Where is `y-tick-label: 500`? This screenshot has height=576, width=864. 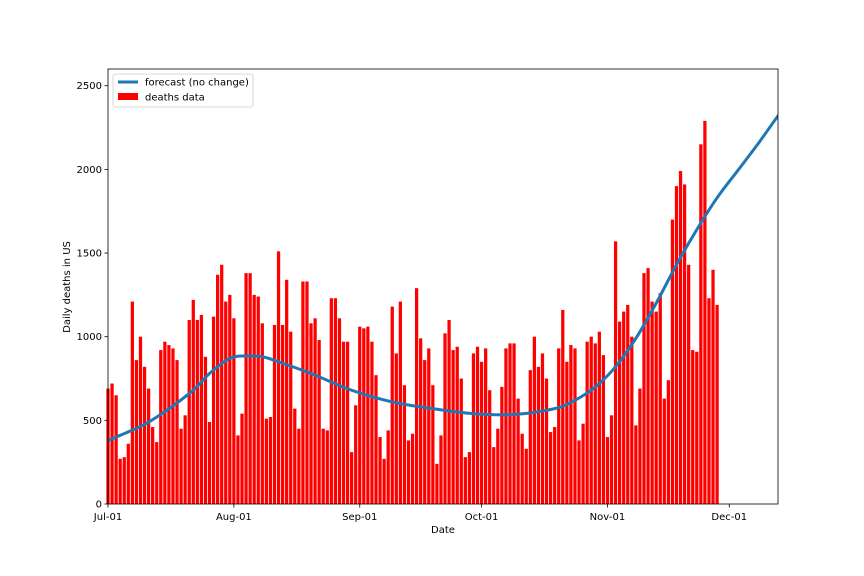 y-tick-label: 500 is located at coordinates (92, 421).